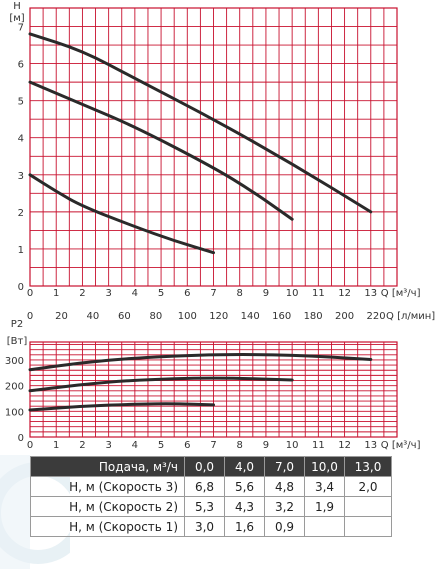 This screenshot has height=569, width=437. What do you see at coordinates (313, 316) in the screenshot?
I see `x2-tick-label: 180` at bounding box center [313, 316].